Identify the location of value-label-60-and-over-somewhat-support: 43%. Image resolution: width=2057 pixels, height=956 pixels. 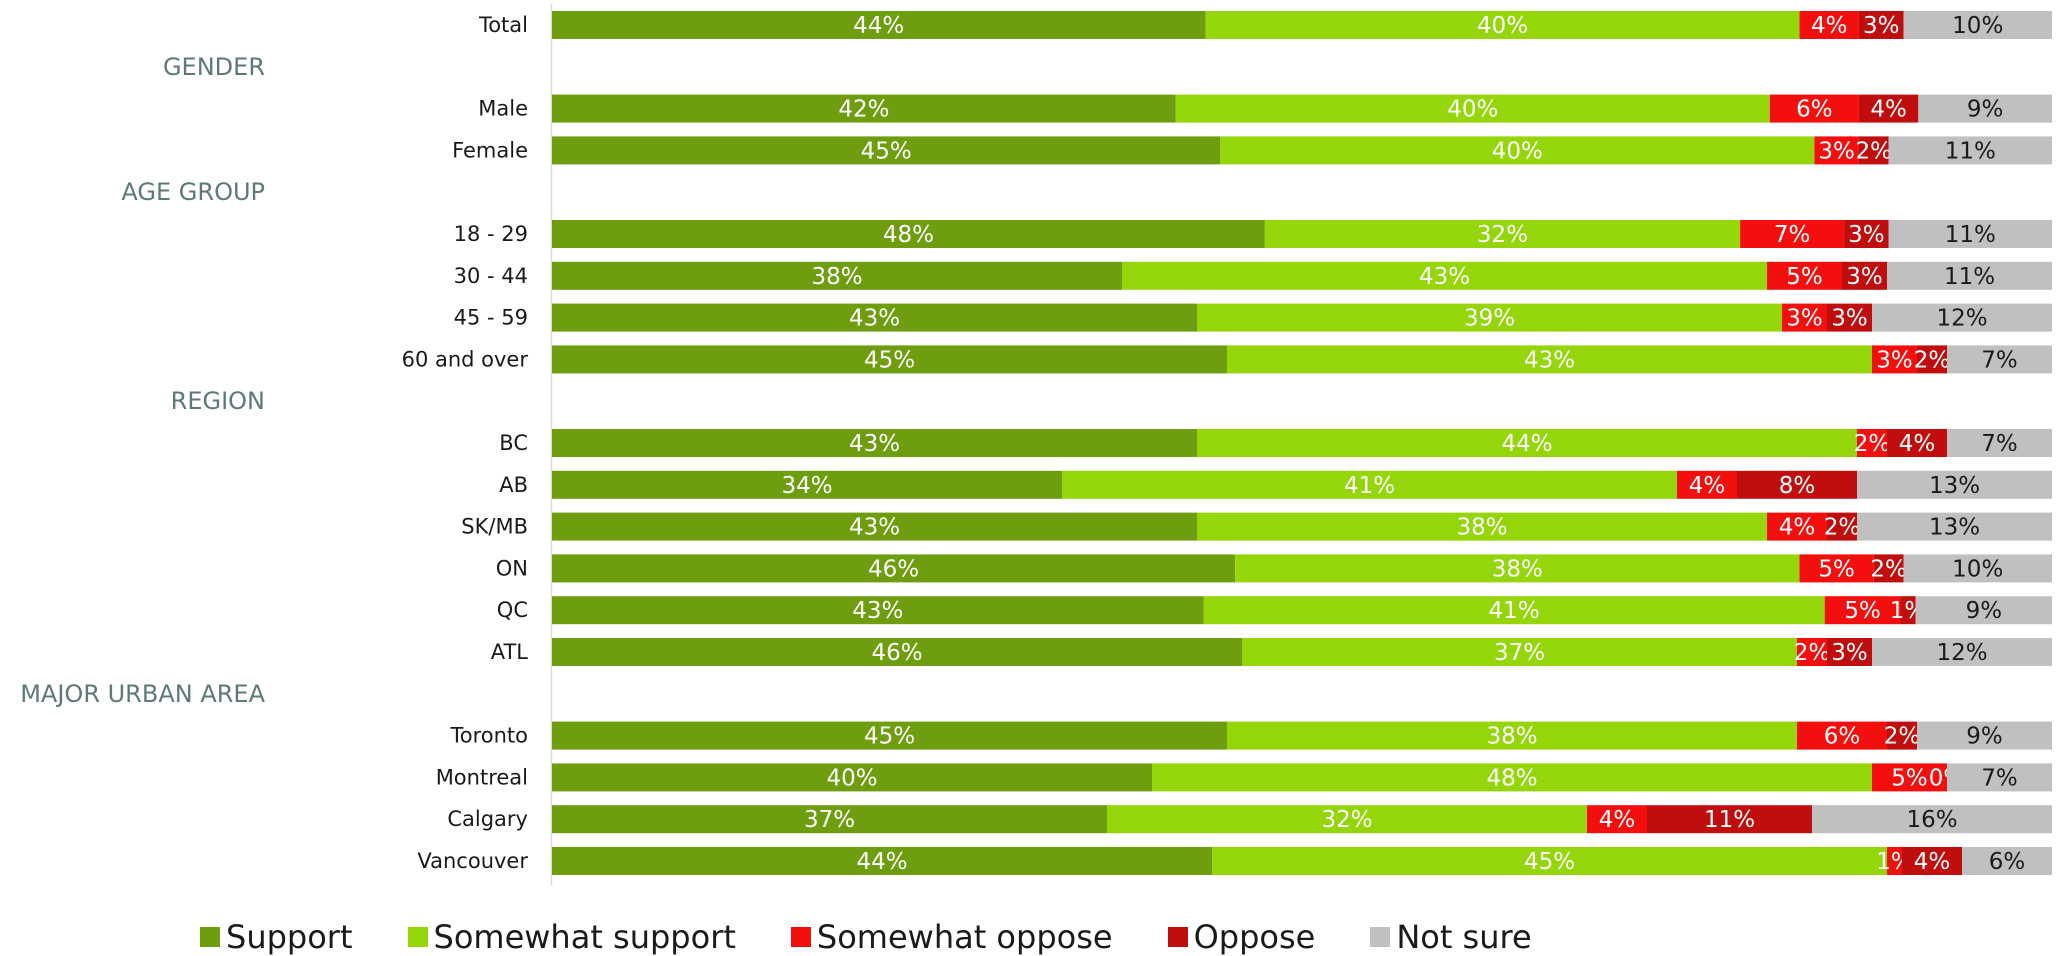
(1549, 360).